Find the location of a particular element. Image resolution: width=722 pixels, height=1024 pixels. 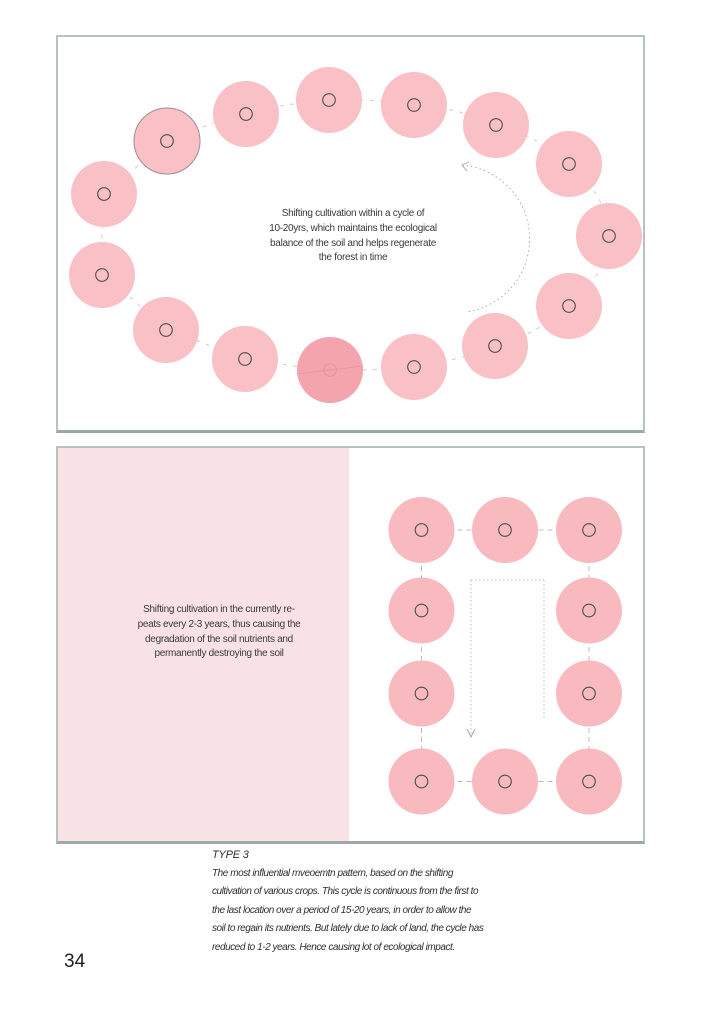

caption-title: TYPE 3 is located at coordinates (230, 855).